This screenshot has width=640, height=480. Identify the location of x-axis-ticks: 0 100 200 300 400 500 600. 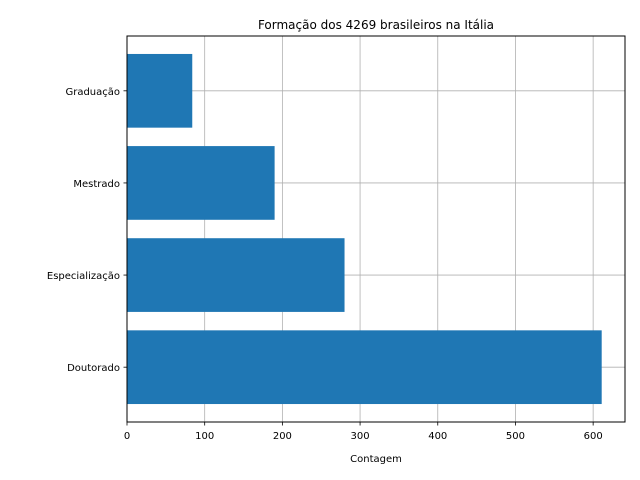
(363, 432).